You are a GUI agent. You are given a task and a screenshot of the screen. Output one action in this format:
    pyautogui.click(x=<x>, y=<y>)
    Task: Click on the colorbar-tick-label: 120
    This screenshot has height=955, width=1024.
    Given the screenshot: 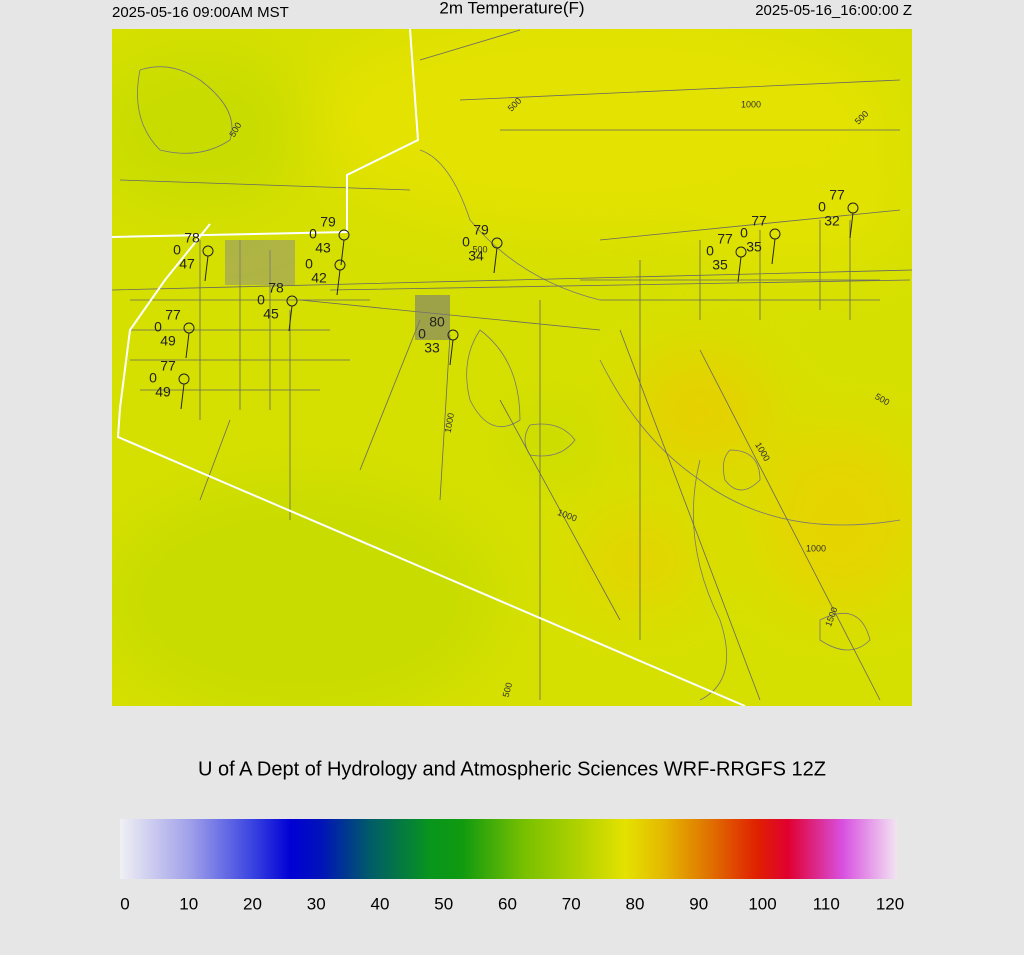 What is the action you would take?
    pyautogui.click(x=890, y=903)
    